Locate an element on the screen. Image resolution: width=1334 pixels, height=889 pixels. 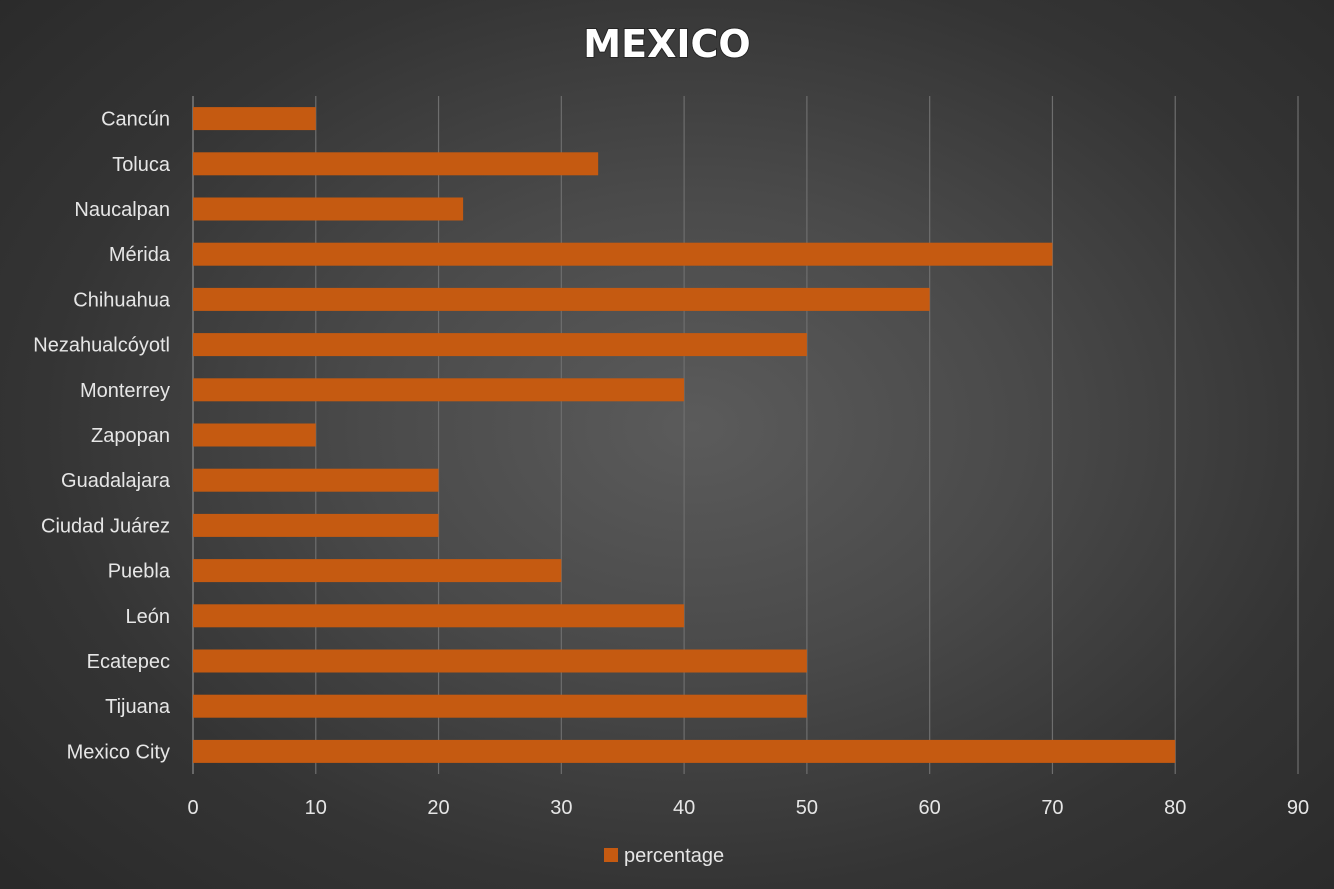
x-tick-label: 90 is located at coordinates (1298, 808).